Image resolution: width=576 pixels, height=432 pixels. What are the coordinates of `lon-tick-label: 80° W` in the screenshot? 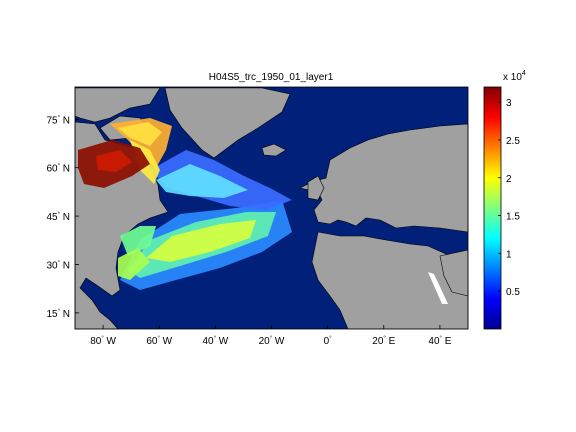 It's located at (103, 341).